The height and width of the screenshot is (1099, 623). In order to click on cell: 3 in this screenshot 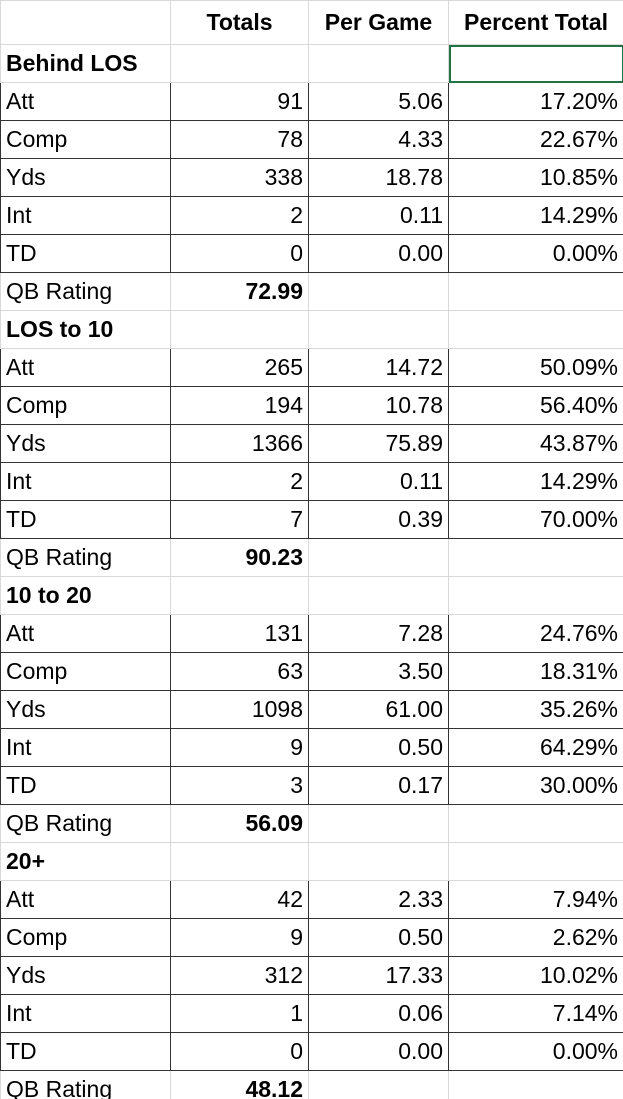, I will do `click(239, 785)`.